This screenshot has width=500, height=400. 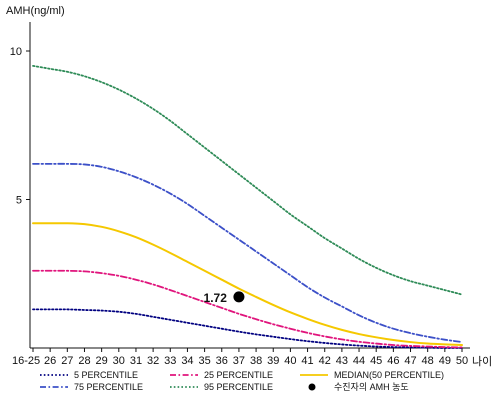 I want to click on x-tick-label: 28, so click(x=84, y=361).